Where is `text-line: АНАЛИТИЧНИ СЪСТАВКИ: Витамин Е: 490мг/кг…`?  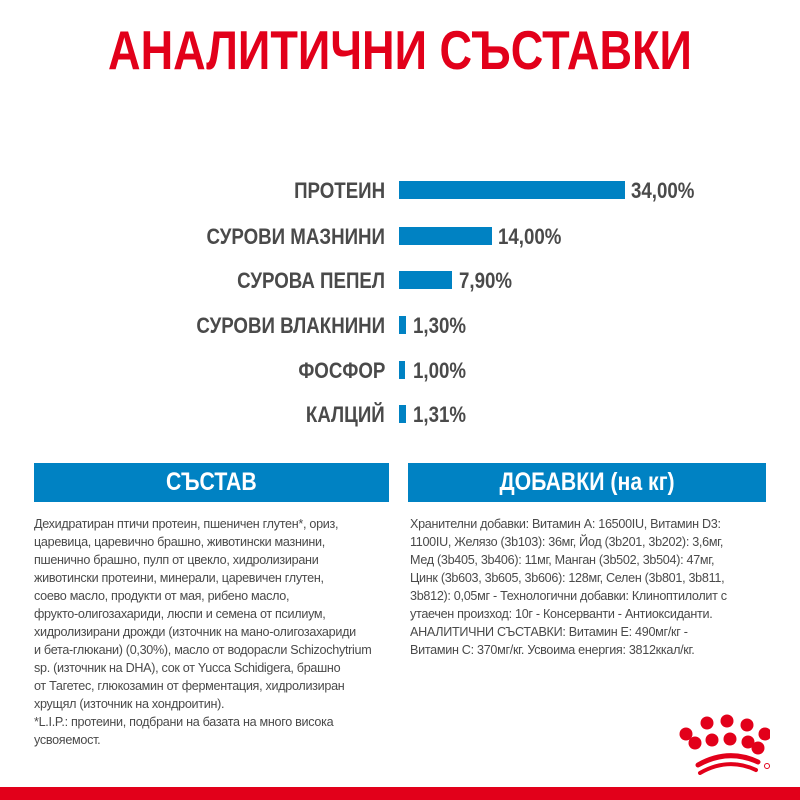 text-line: АНАЛИТИЧНИ СЪСТАВКИ: Витамин Е: 490мг/кг… is located at coordinates (549, 632).